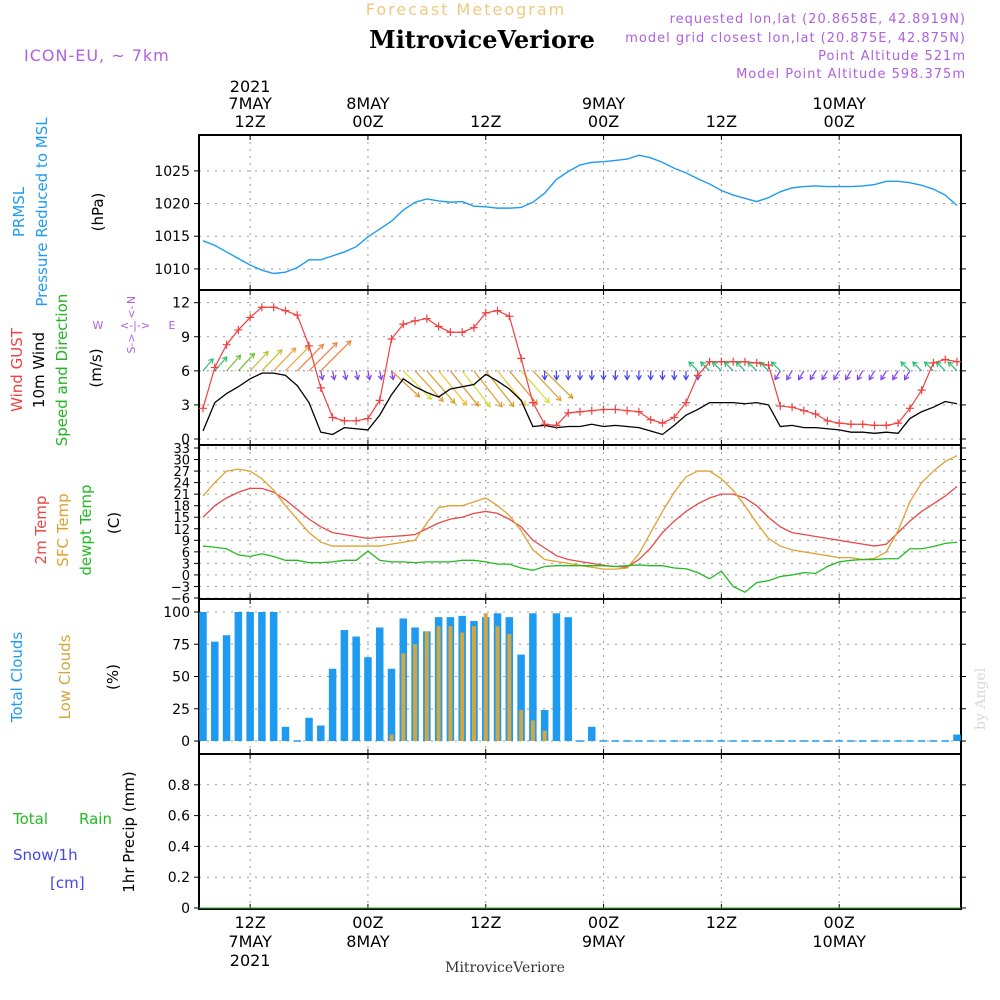  Describe the element at coordinates (181, 507) in the screenshot. I see `y-tick-label: 18` at that location.